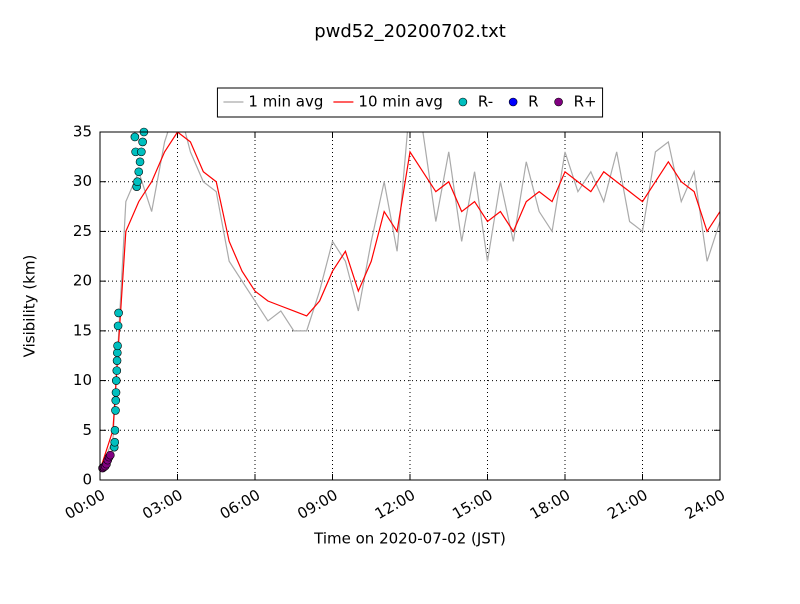  I want to click on x-tick-label: 24:00, so click(705, 504).